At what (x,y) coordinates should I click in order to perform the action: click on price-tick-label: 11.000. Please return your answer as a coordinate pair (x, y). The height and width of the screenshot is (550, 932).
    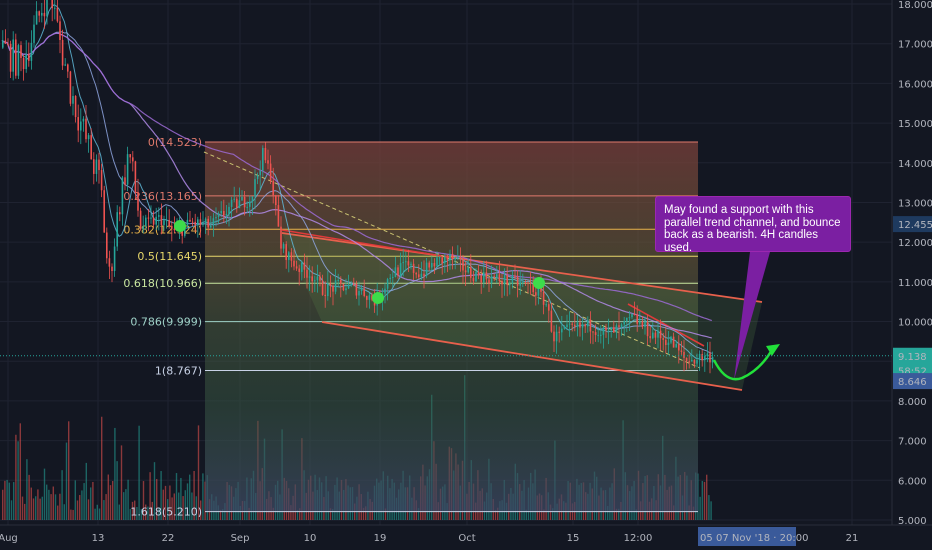
    Looking at the image, I should click on (915, 283).